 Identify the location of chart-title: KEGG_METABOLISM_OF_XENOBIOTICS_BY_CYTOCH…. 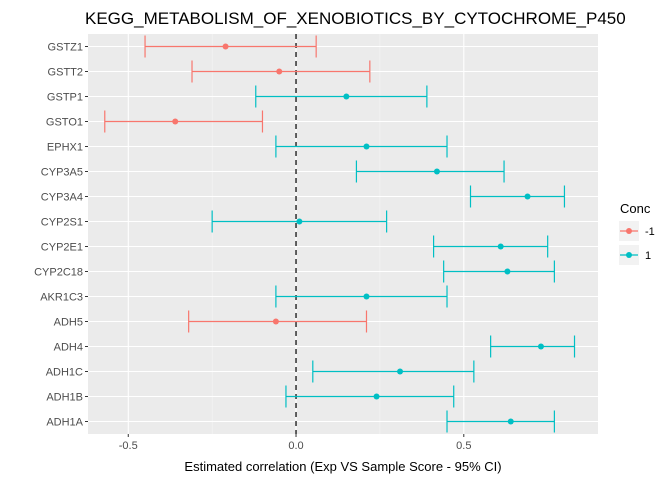
(355, 18).